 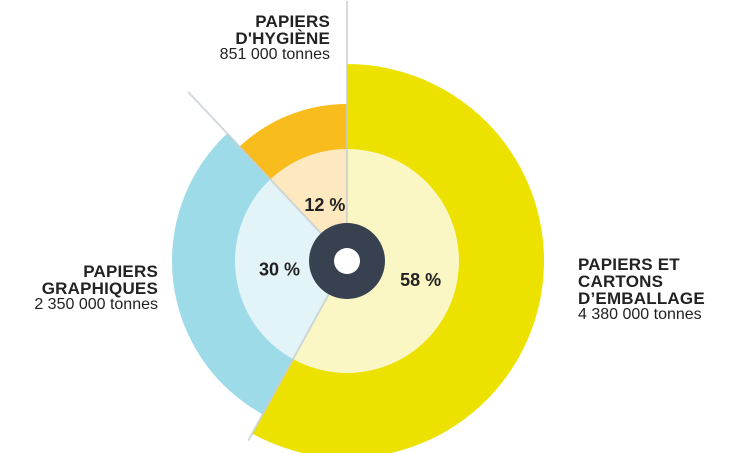 I want to click on label-title: GRAPHIQUES, so click(x=99, y=288).